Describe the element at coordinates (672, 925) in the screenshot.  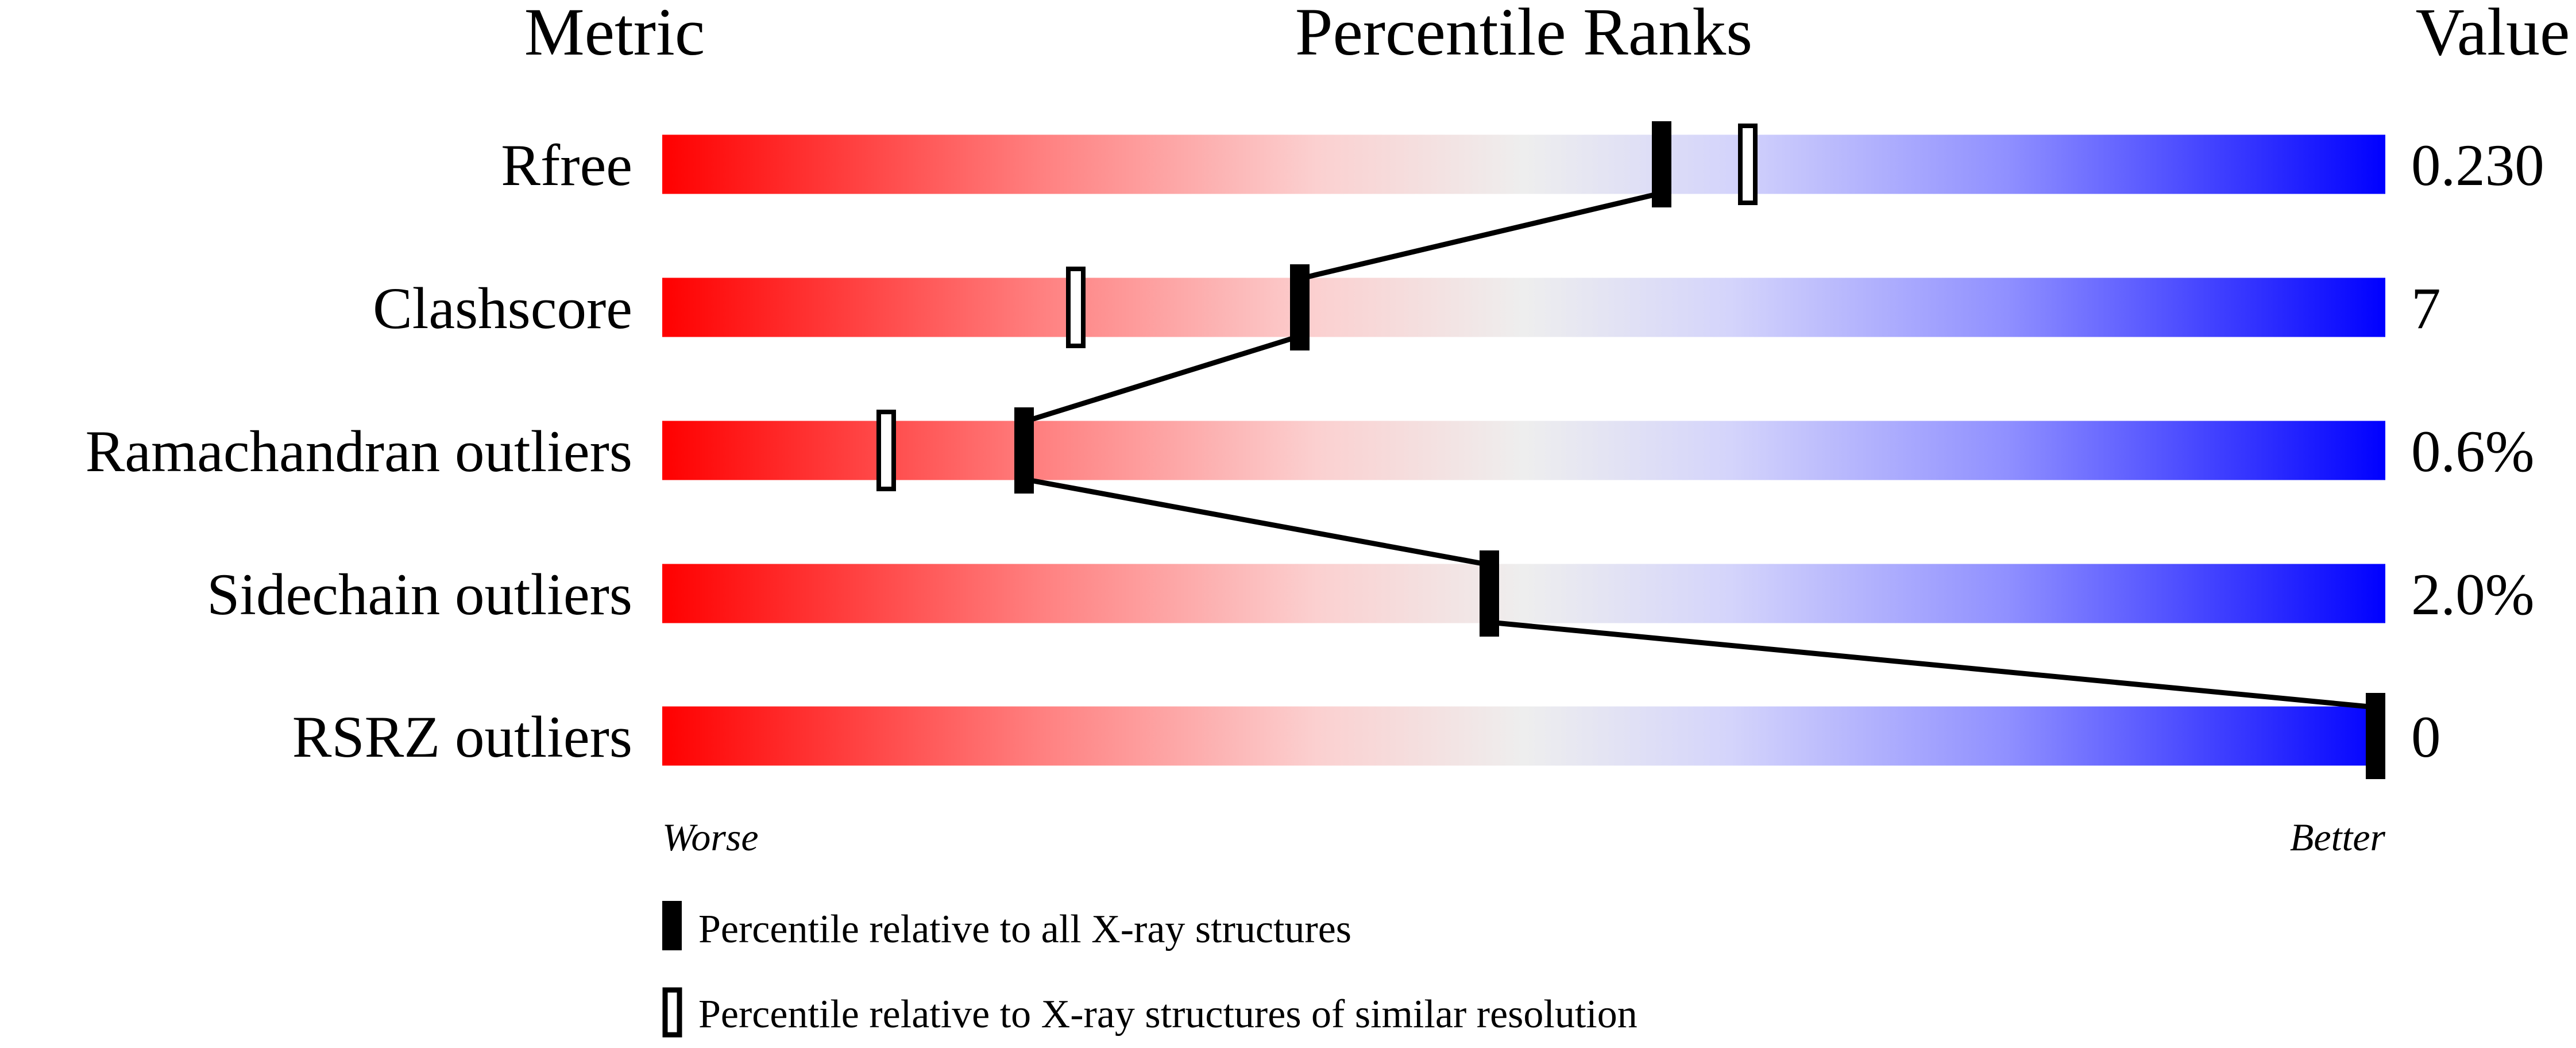
I see `legend-filled-marker` at that location.